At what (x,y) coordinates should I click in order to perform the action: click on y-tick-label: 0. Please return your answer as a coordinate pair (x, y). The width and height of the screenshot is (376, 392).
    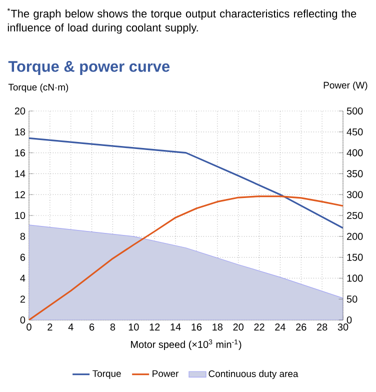
    Looking at the image, I should click on (23, 320).